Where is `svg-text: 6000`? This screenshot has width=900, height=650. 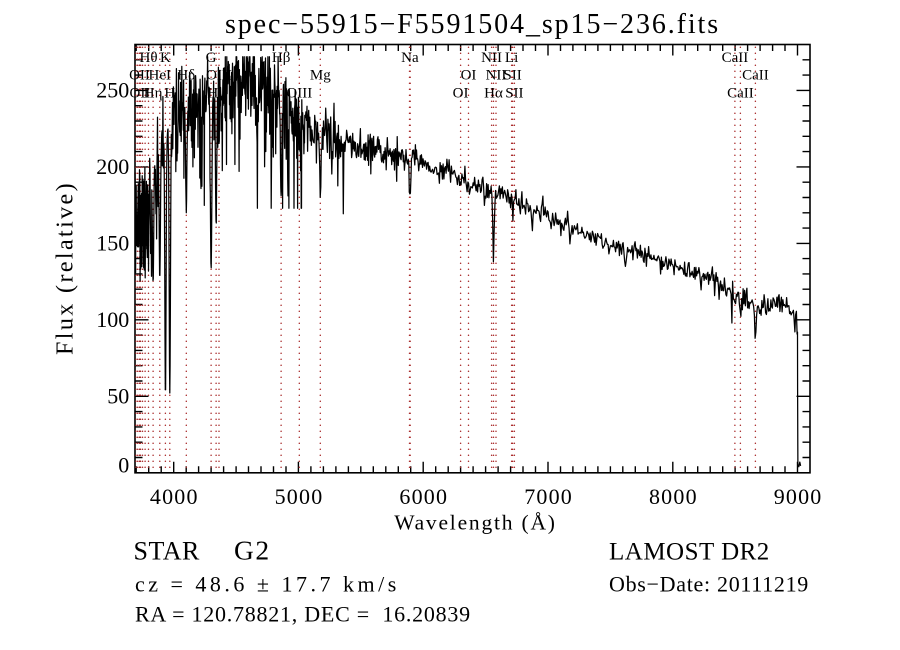 svg-text: 6000 is located at coordinates (423, 496).